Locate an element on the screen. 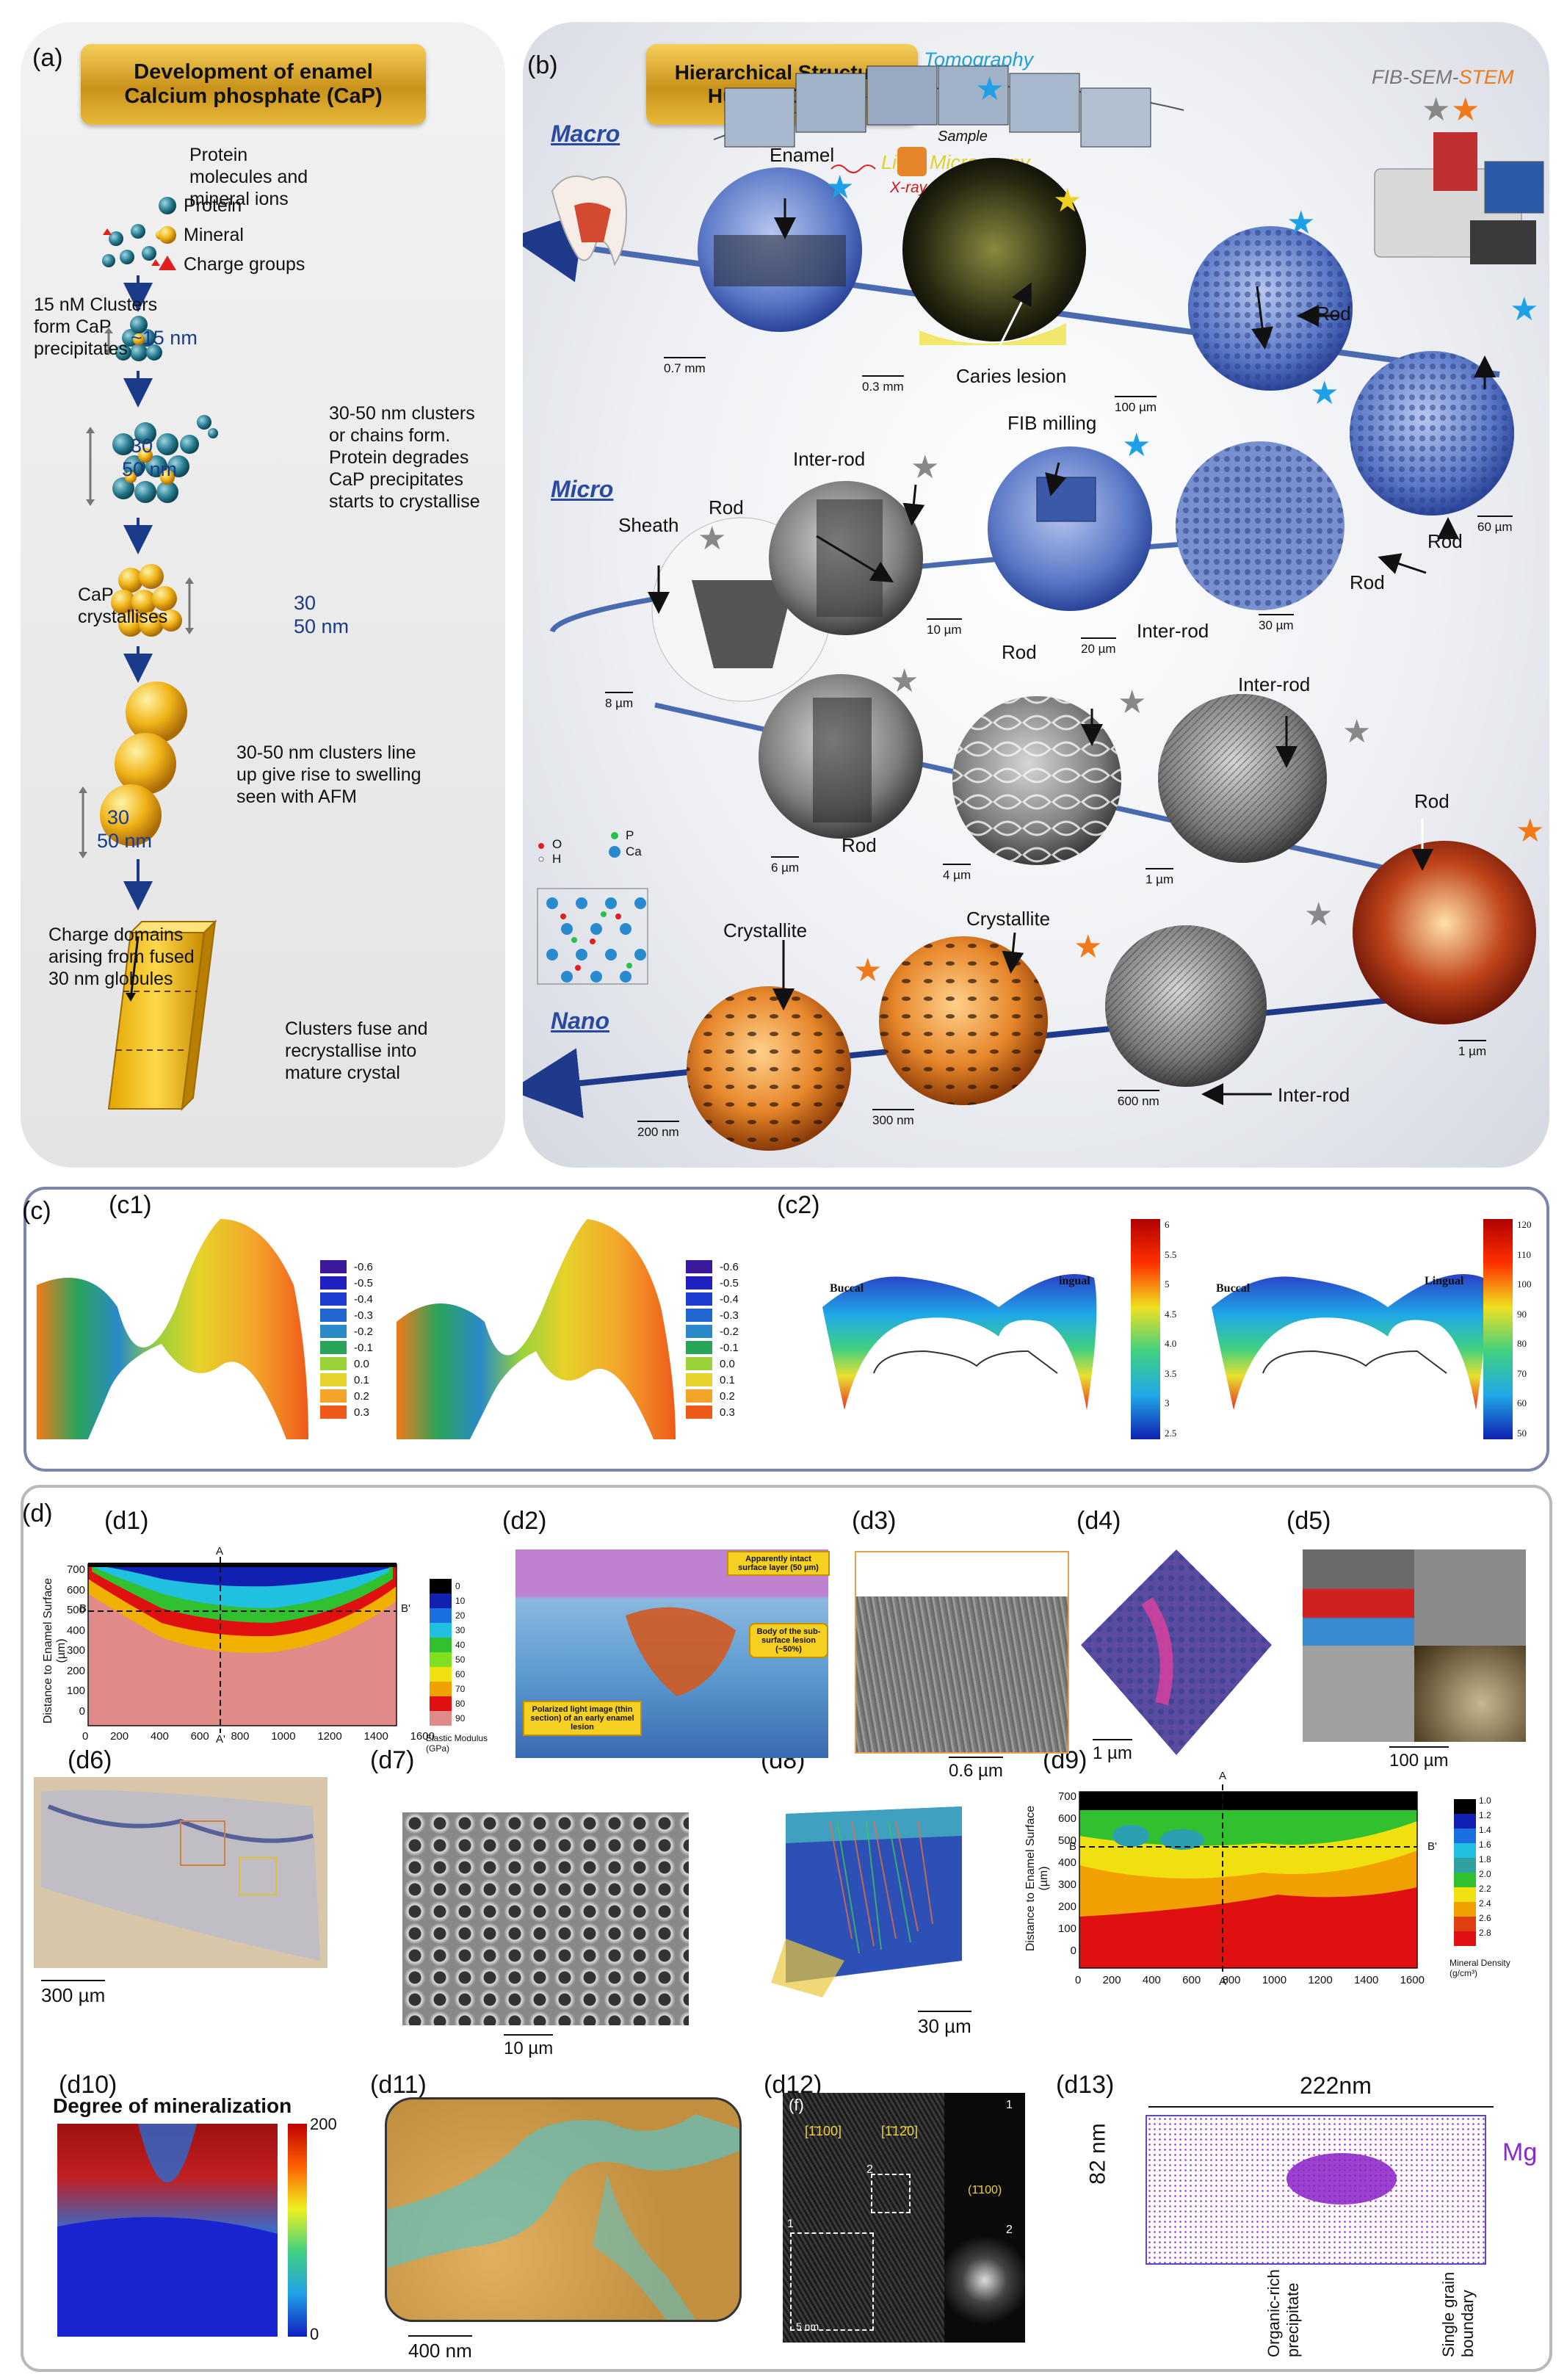 The height and width of the screenshot is (2380, 1567). d8-scale: 30 µm is located at coordinates (944, 2024).